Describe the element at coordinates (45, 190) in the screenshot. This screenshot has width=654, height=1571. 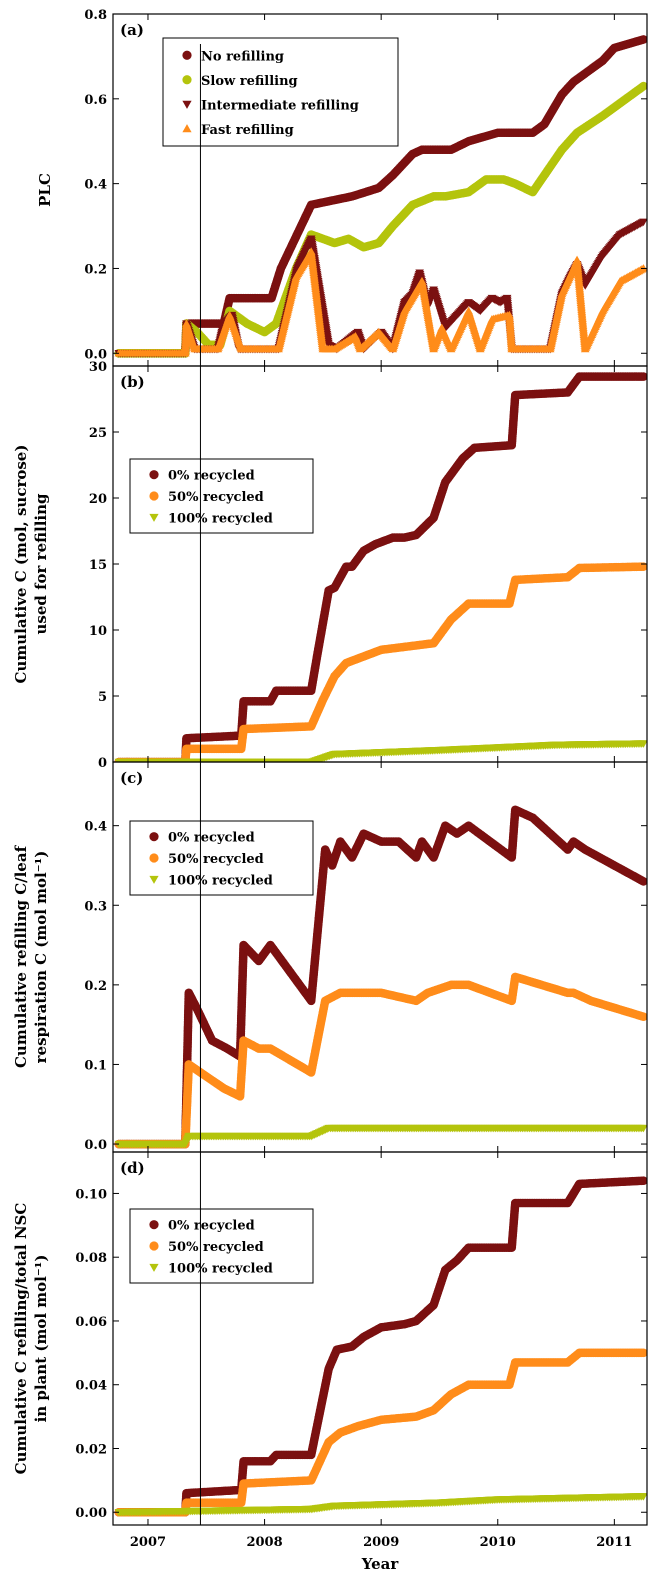
I see `y-axis-label: PLC` at that location.